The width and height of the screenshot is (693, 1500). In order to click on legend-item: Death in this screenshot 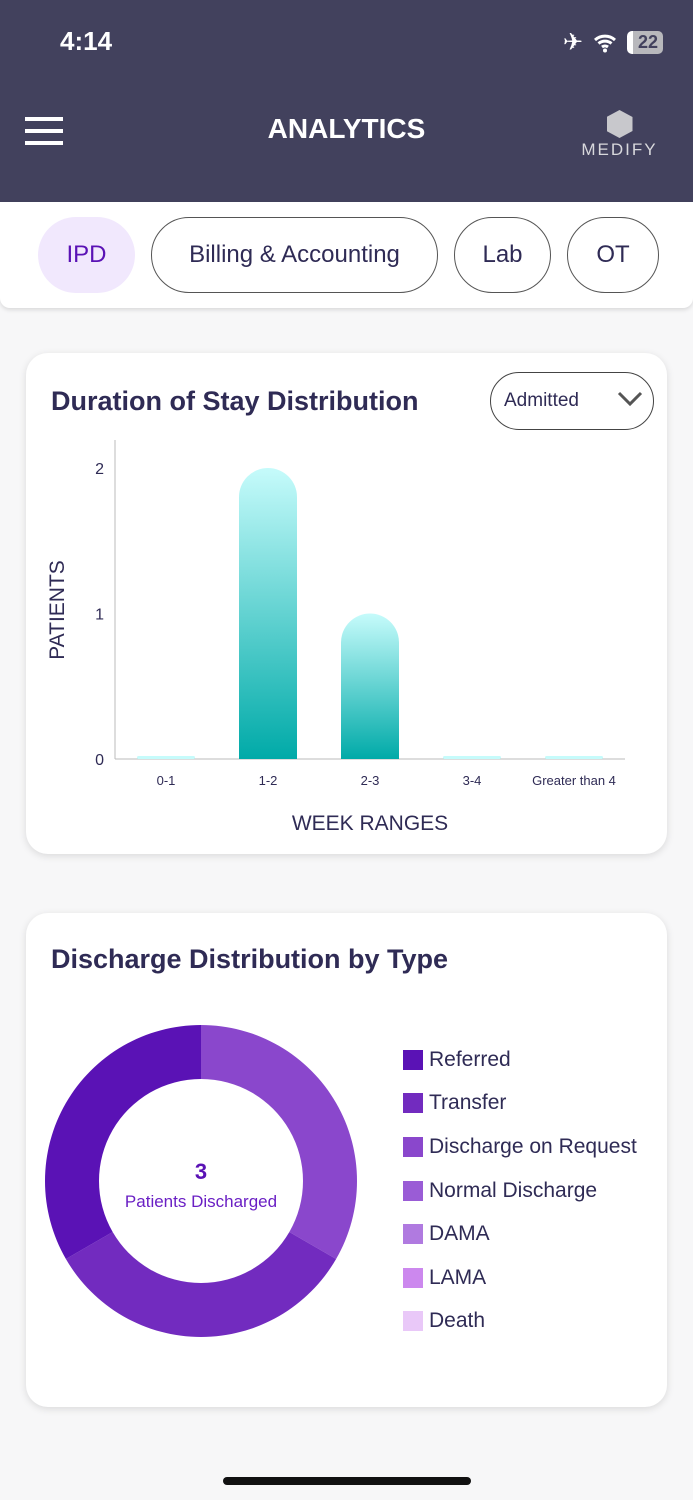, I will do `click(520, 1322)`.